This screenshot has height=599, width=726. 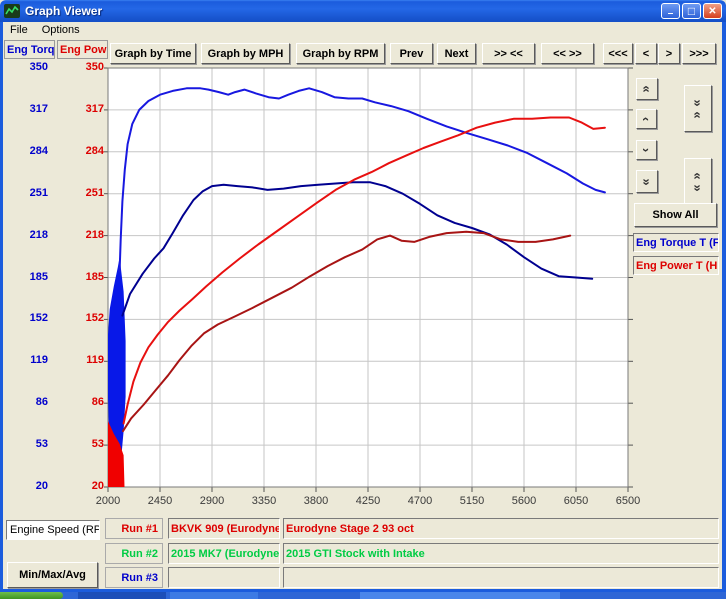 What do you see at coordinates (64, 11) in the screenshot?
I see `window-title: Graph Viewer` at bounding box center [64, 11].